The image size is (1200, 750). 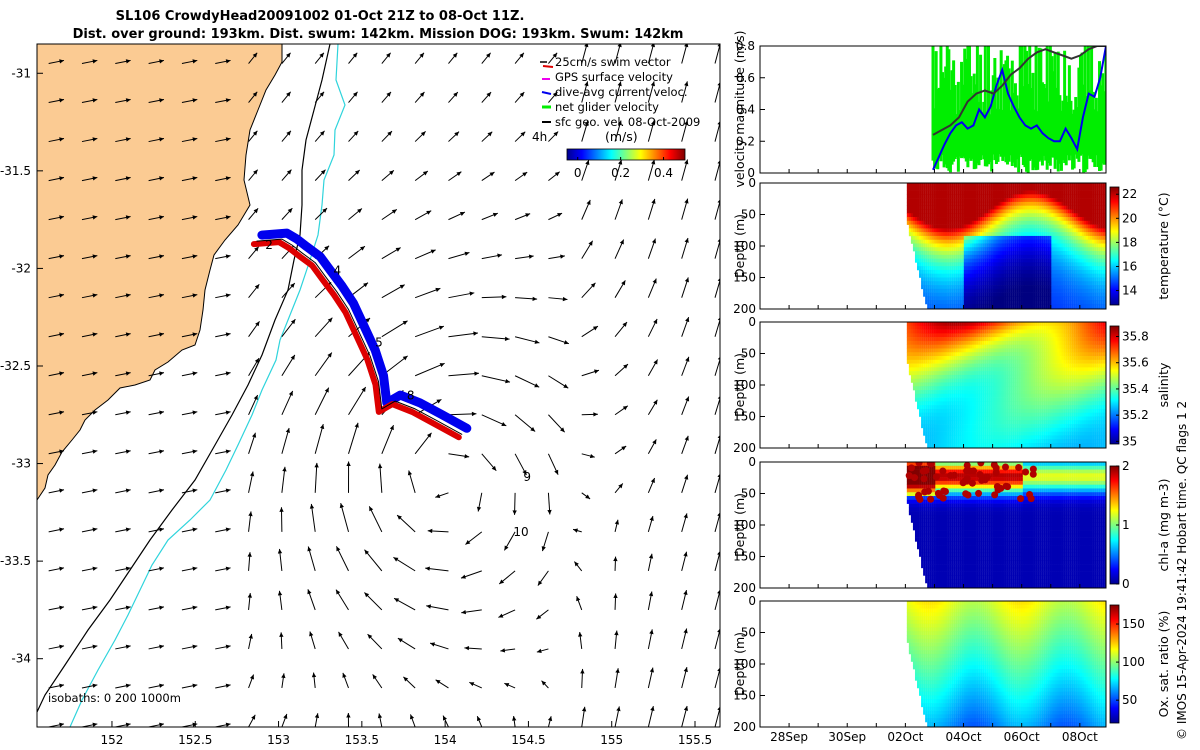 What do you see at coordinates (751, 173) in the screenshot?
I see `velocity-y-tick-label: 0` at bounding box center [751, 173].